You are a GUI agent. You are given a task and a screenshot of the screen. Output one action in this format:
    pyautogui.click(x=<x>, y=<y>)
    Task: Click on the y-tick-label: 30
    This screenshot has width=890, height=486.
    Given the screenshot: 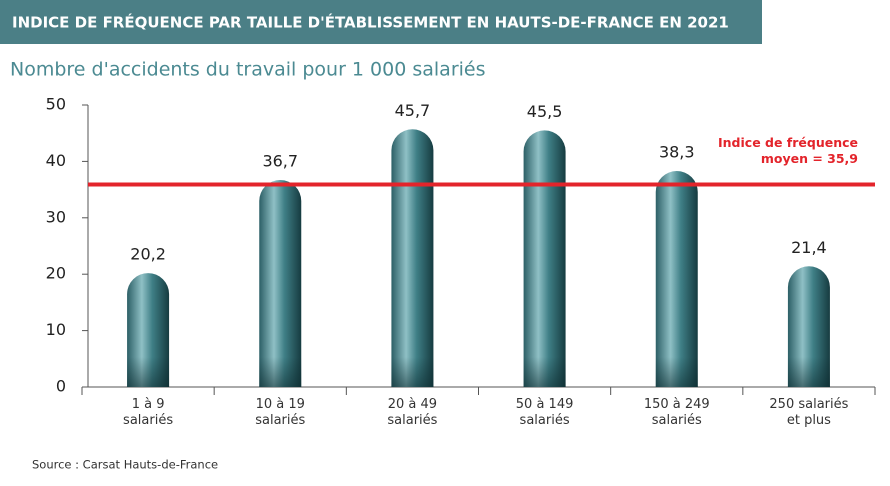 What is the action you would take?
    pyautogui.click(x=56, y=216)
    